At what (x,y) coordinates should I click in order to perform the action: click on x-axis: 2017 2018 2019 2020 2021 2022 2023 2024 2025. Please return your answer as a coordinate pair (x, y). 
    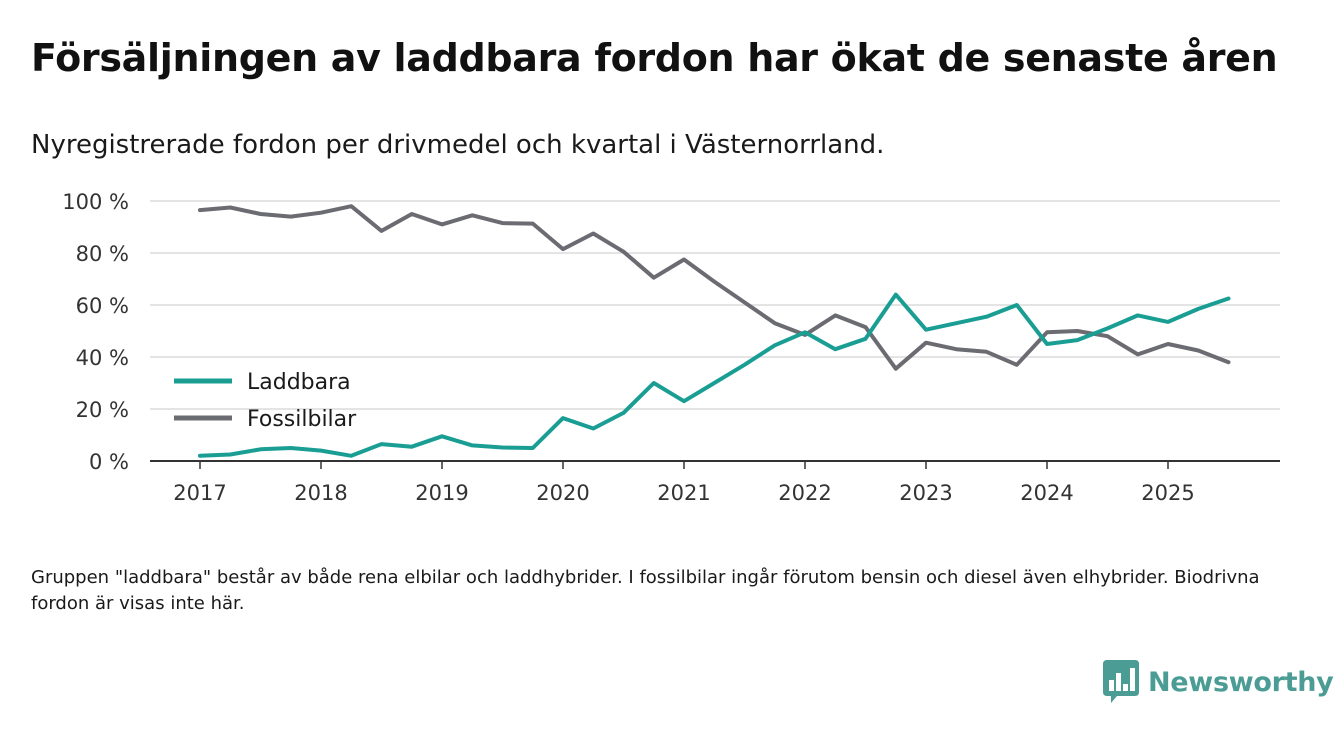
    Looking at the image, I should click on (715, 482).